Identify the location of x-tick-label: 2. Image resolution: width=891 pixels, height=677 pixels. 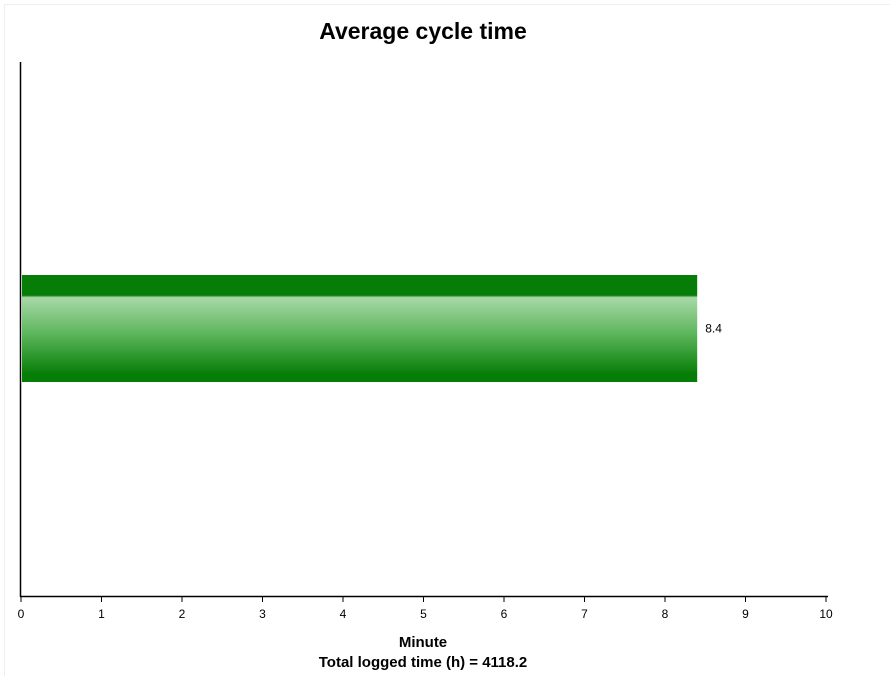
(182, 614).